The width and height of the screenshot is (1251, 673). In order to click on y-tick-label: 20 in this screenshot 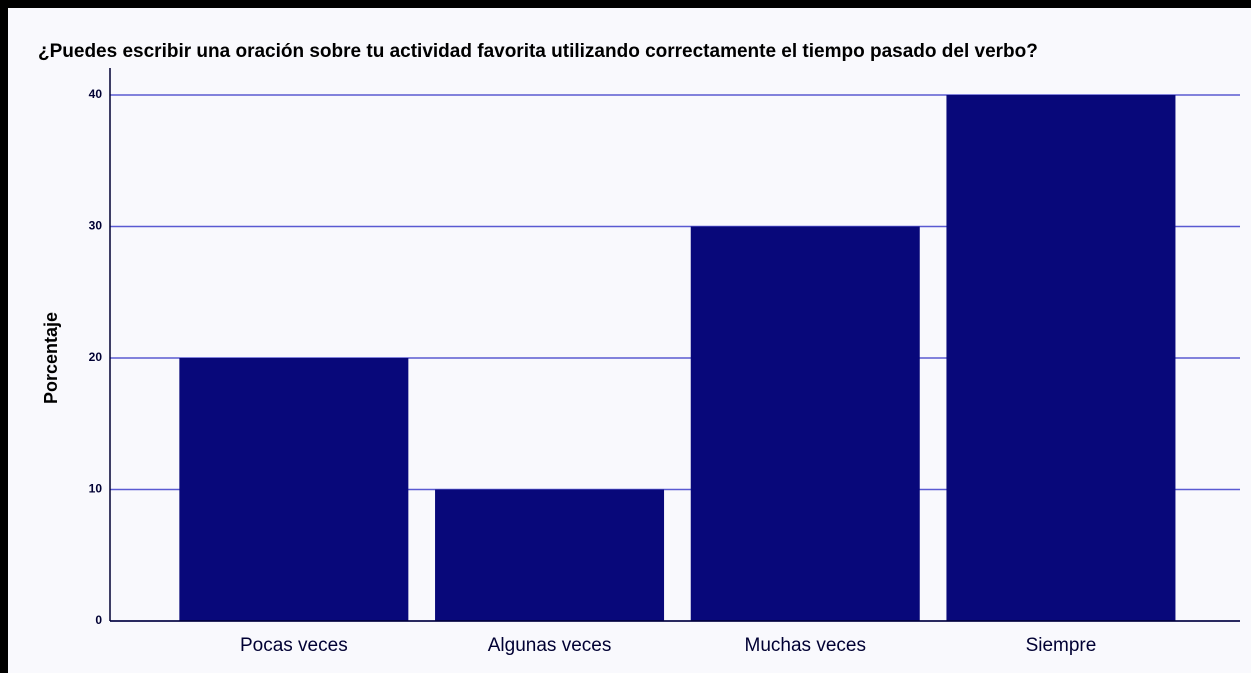, I will do `click(96, 357)`.